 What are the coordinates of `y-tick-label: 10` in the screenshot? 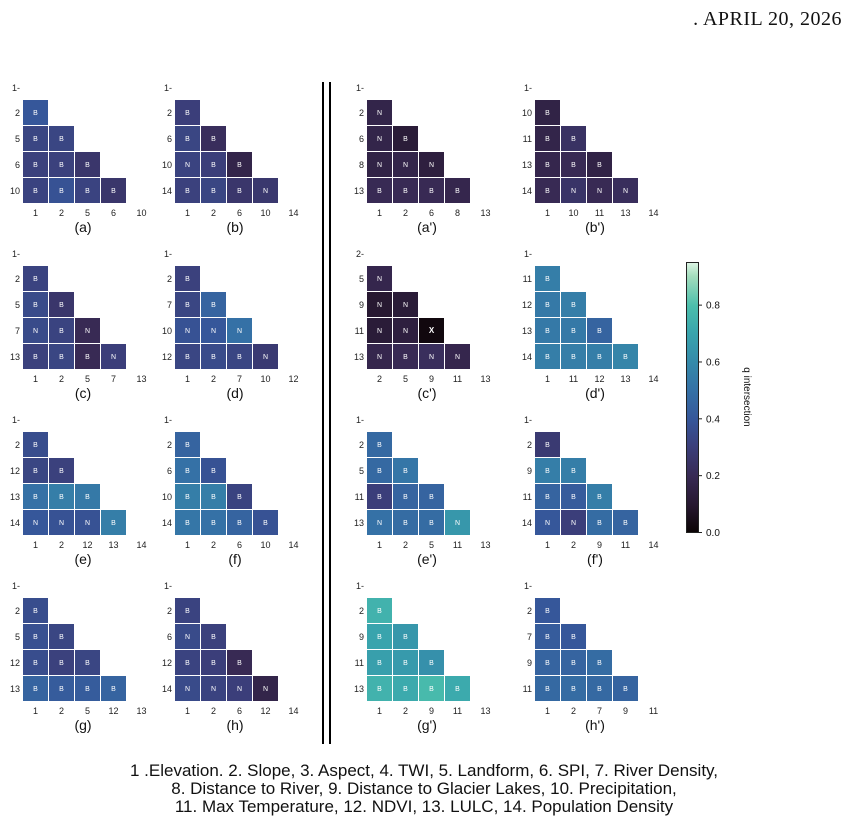 It's located at (167, 165).